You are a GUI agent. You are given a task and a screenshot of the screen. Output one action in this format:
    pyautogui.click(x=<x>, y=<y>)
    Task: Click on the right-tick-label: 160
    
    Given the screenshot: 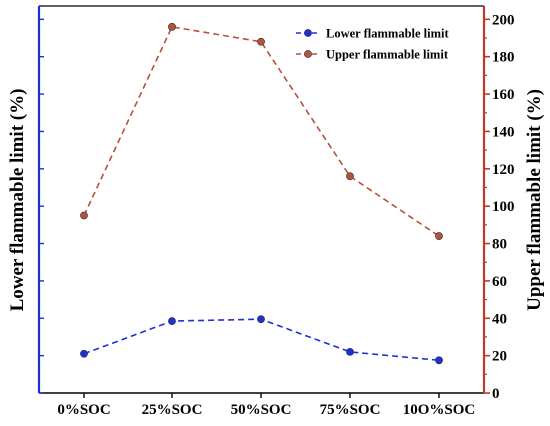 What is the action you would take?
    pyautogui.click(x=503, y=95)
    